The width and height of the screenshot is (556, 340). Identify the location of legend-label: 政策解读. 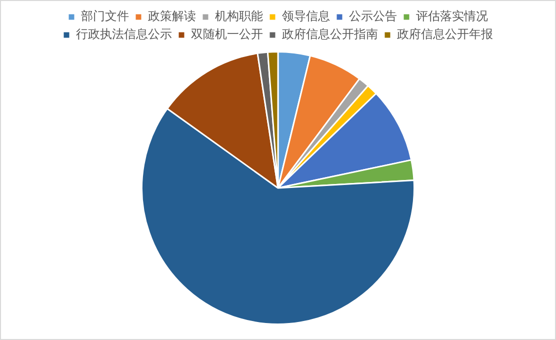
(172, 16).